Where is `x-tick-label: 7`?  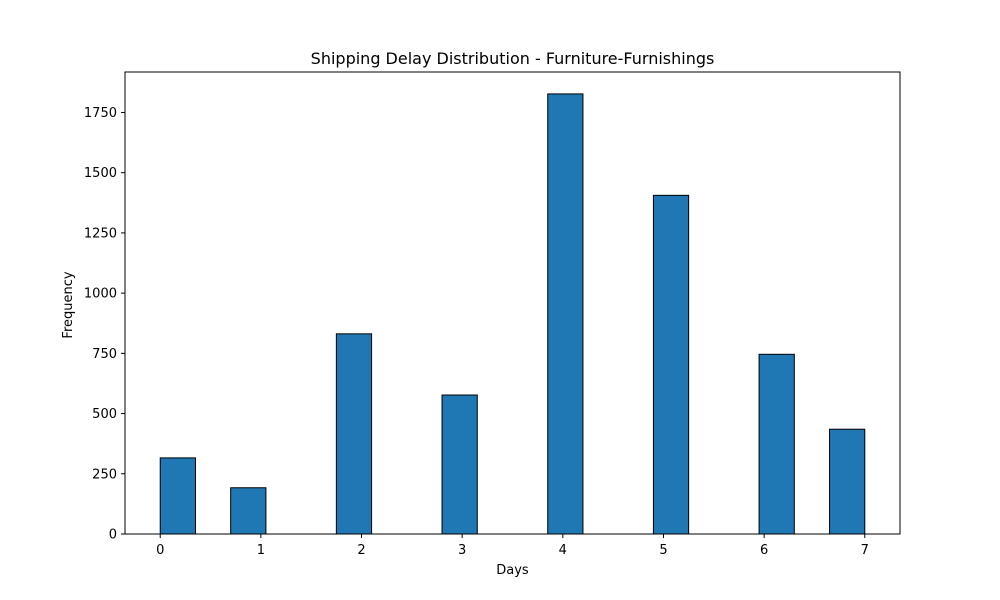
x-tick-label: 7 is located at coordinates (865, 550).